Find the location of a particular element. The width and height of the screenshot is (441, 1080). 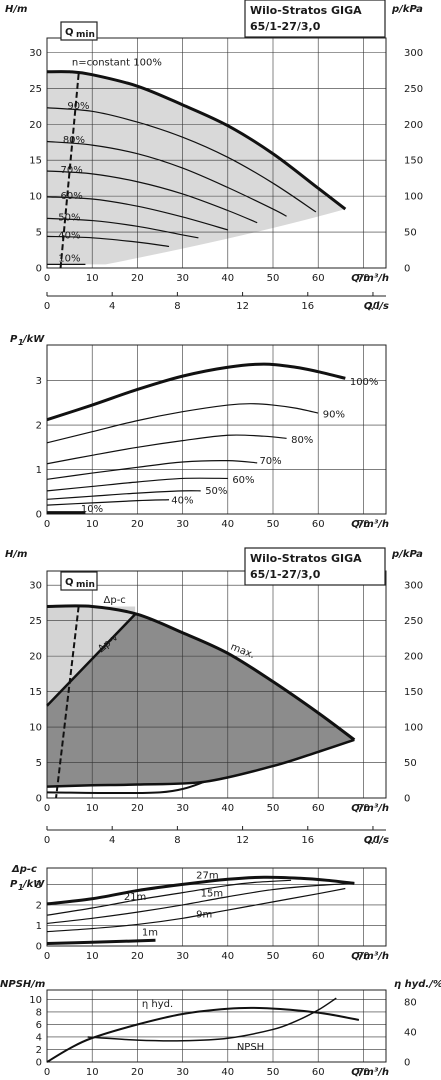

qmin-box is located at coordinates (79, 581).